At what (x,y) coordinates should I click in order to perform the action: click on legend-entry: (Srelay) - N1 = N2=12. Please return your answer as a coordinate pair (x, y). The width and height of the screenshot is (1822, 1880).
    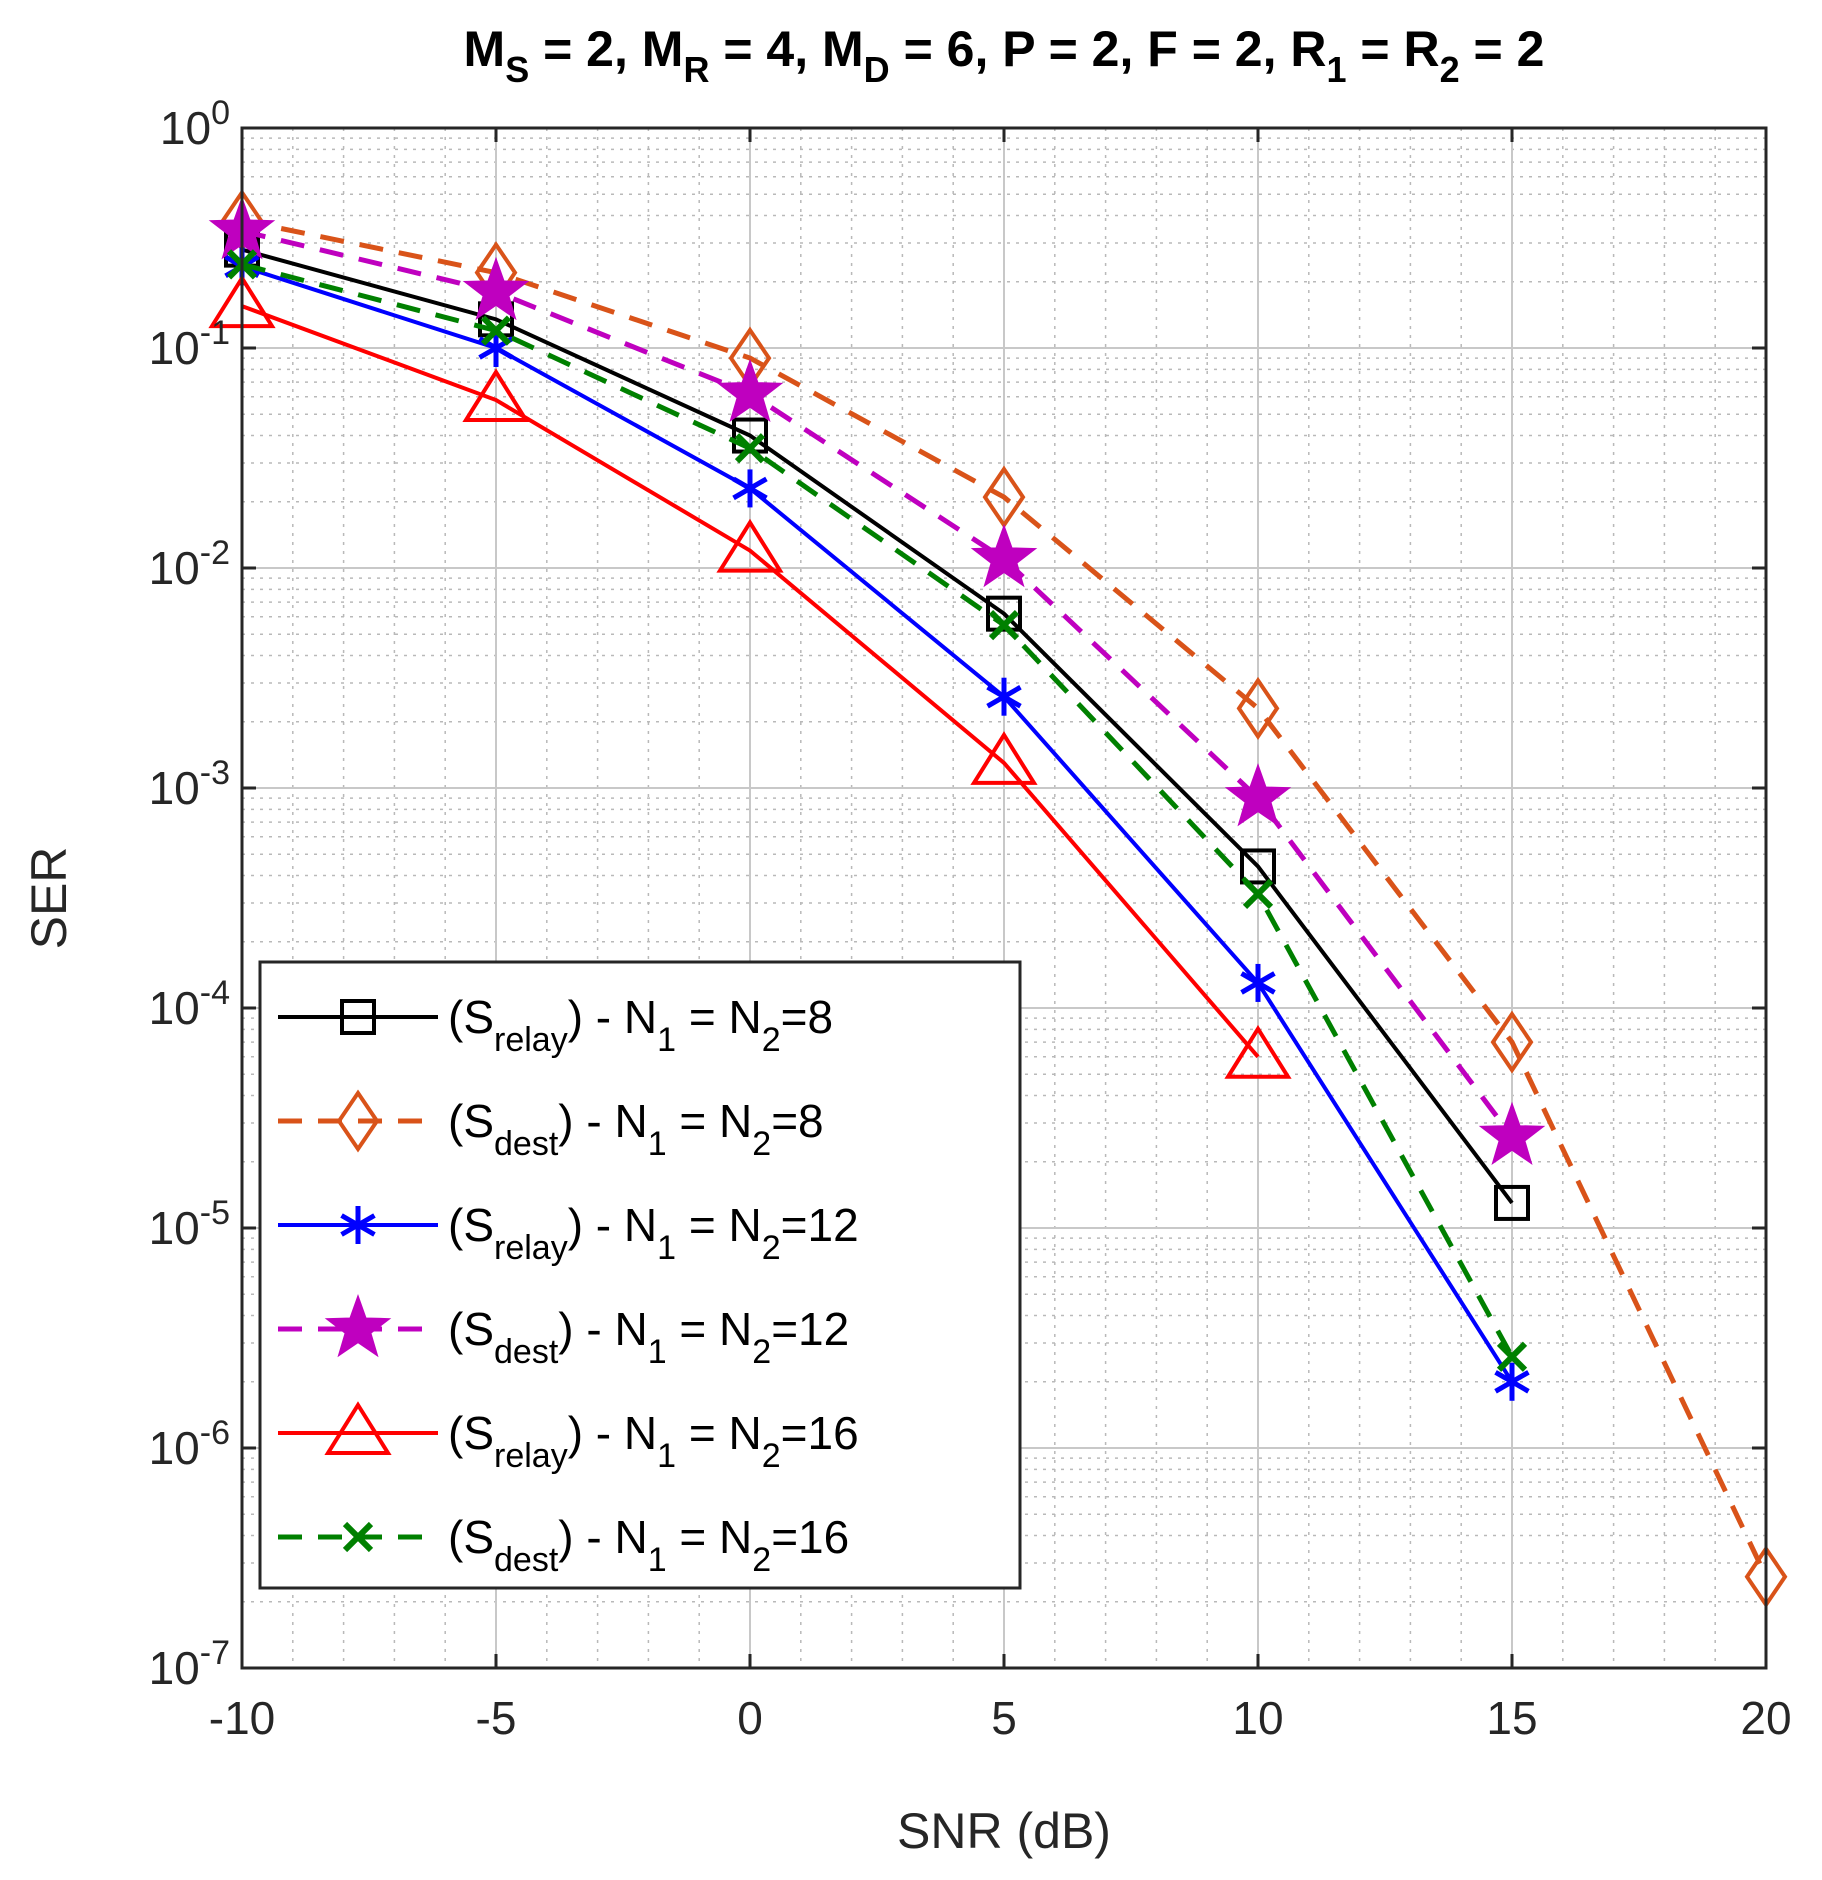
    Looking at the image, I should click on (568, 1233).